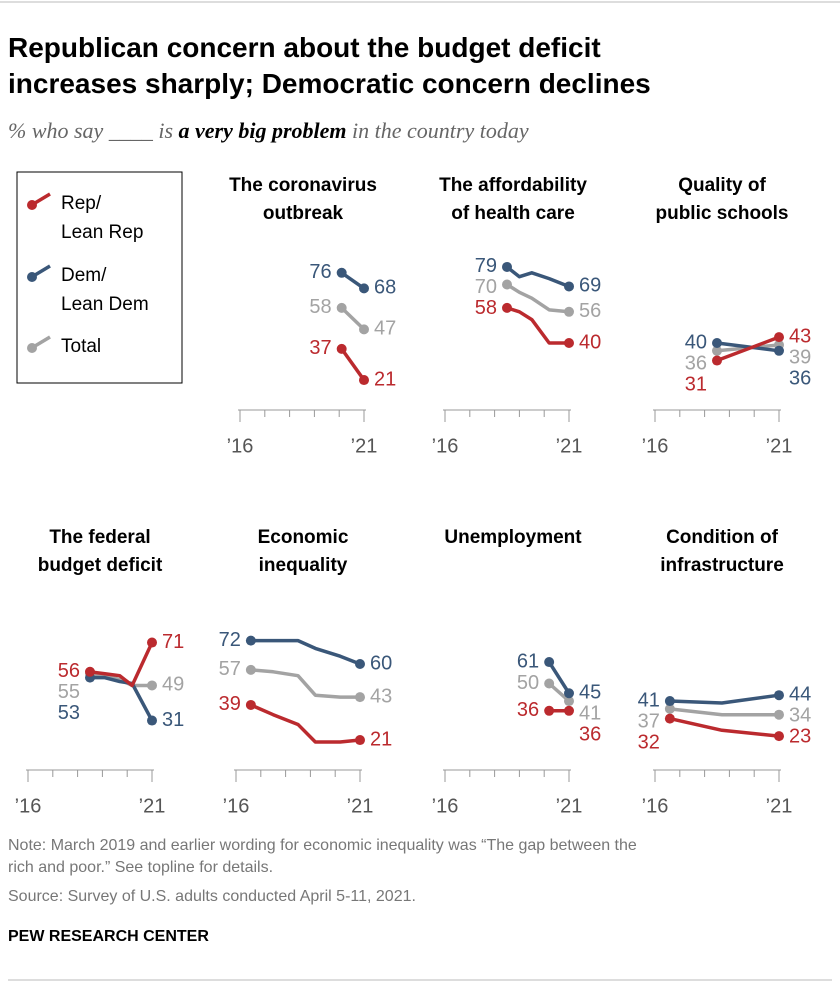  I want to click on value-label: 70, so click(486, 287).